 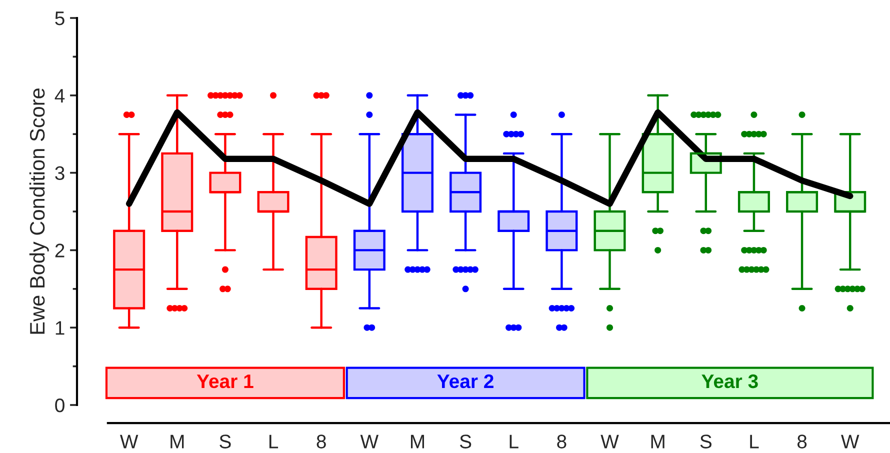 I want to click on text: Year 1, so click(x=225, y=381).